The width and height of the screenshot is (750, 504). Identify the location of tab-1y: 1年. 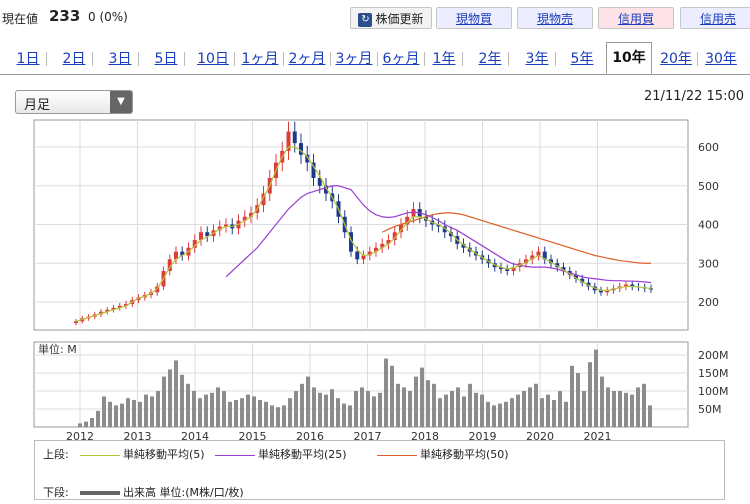
(444, 59).